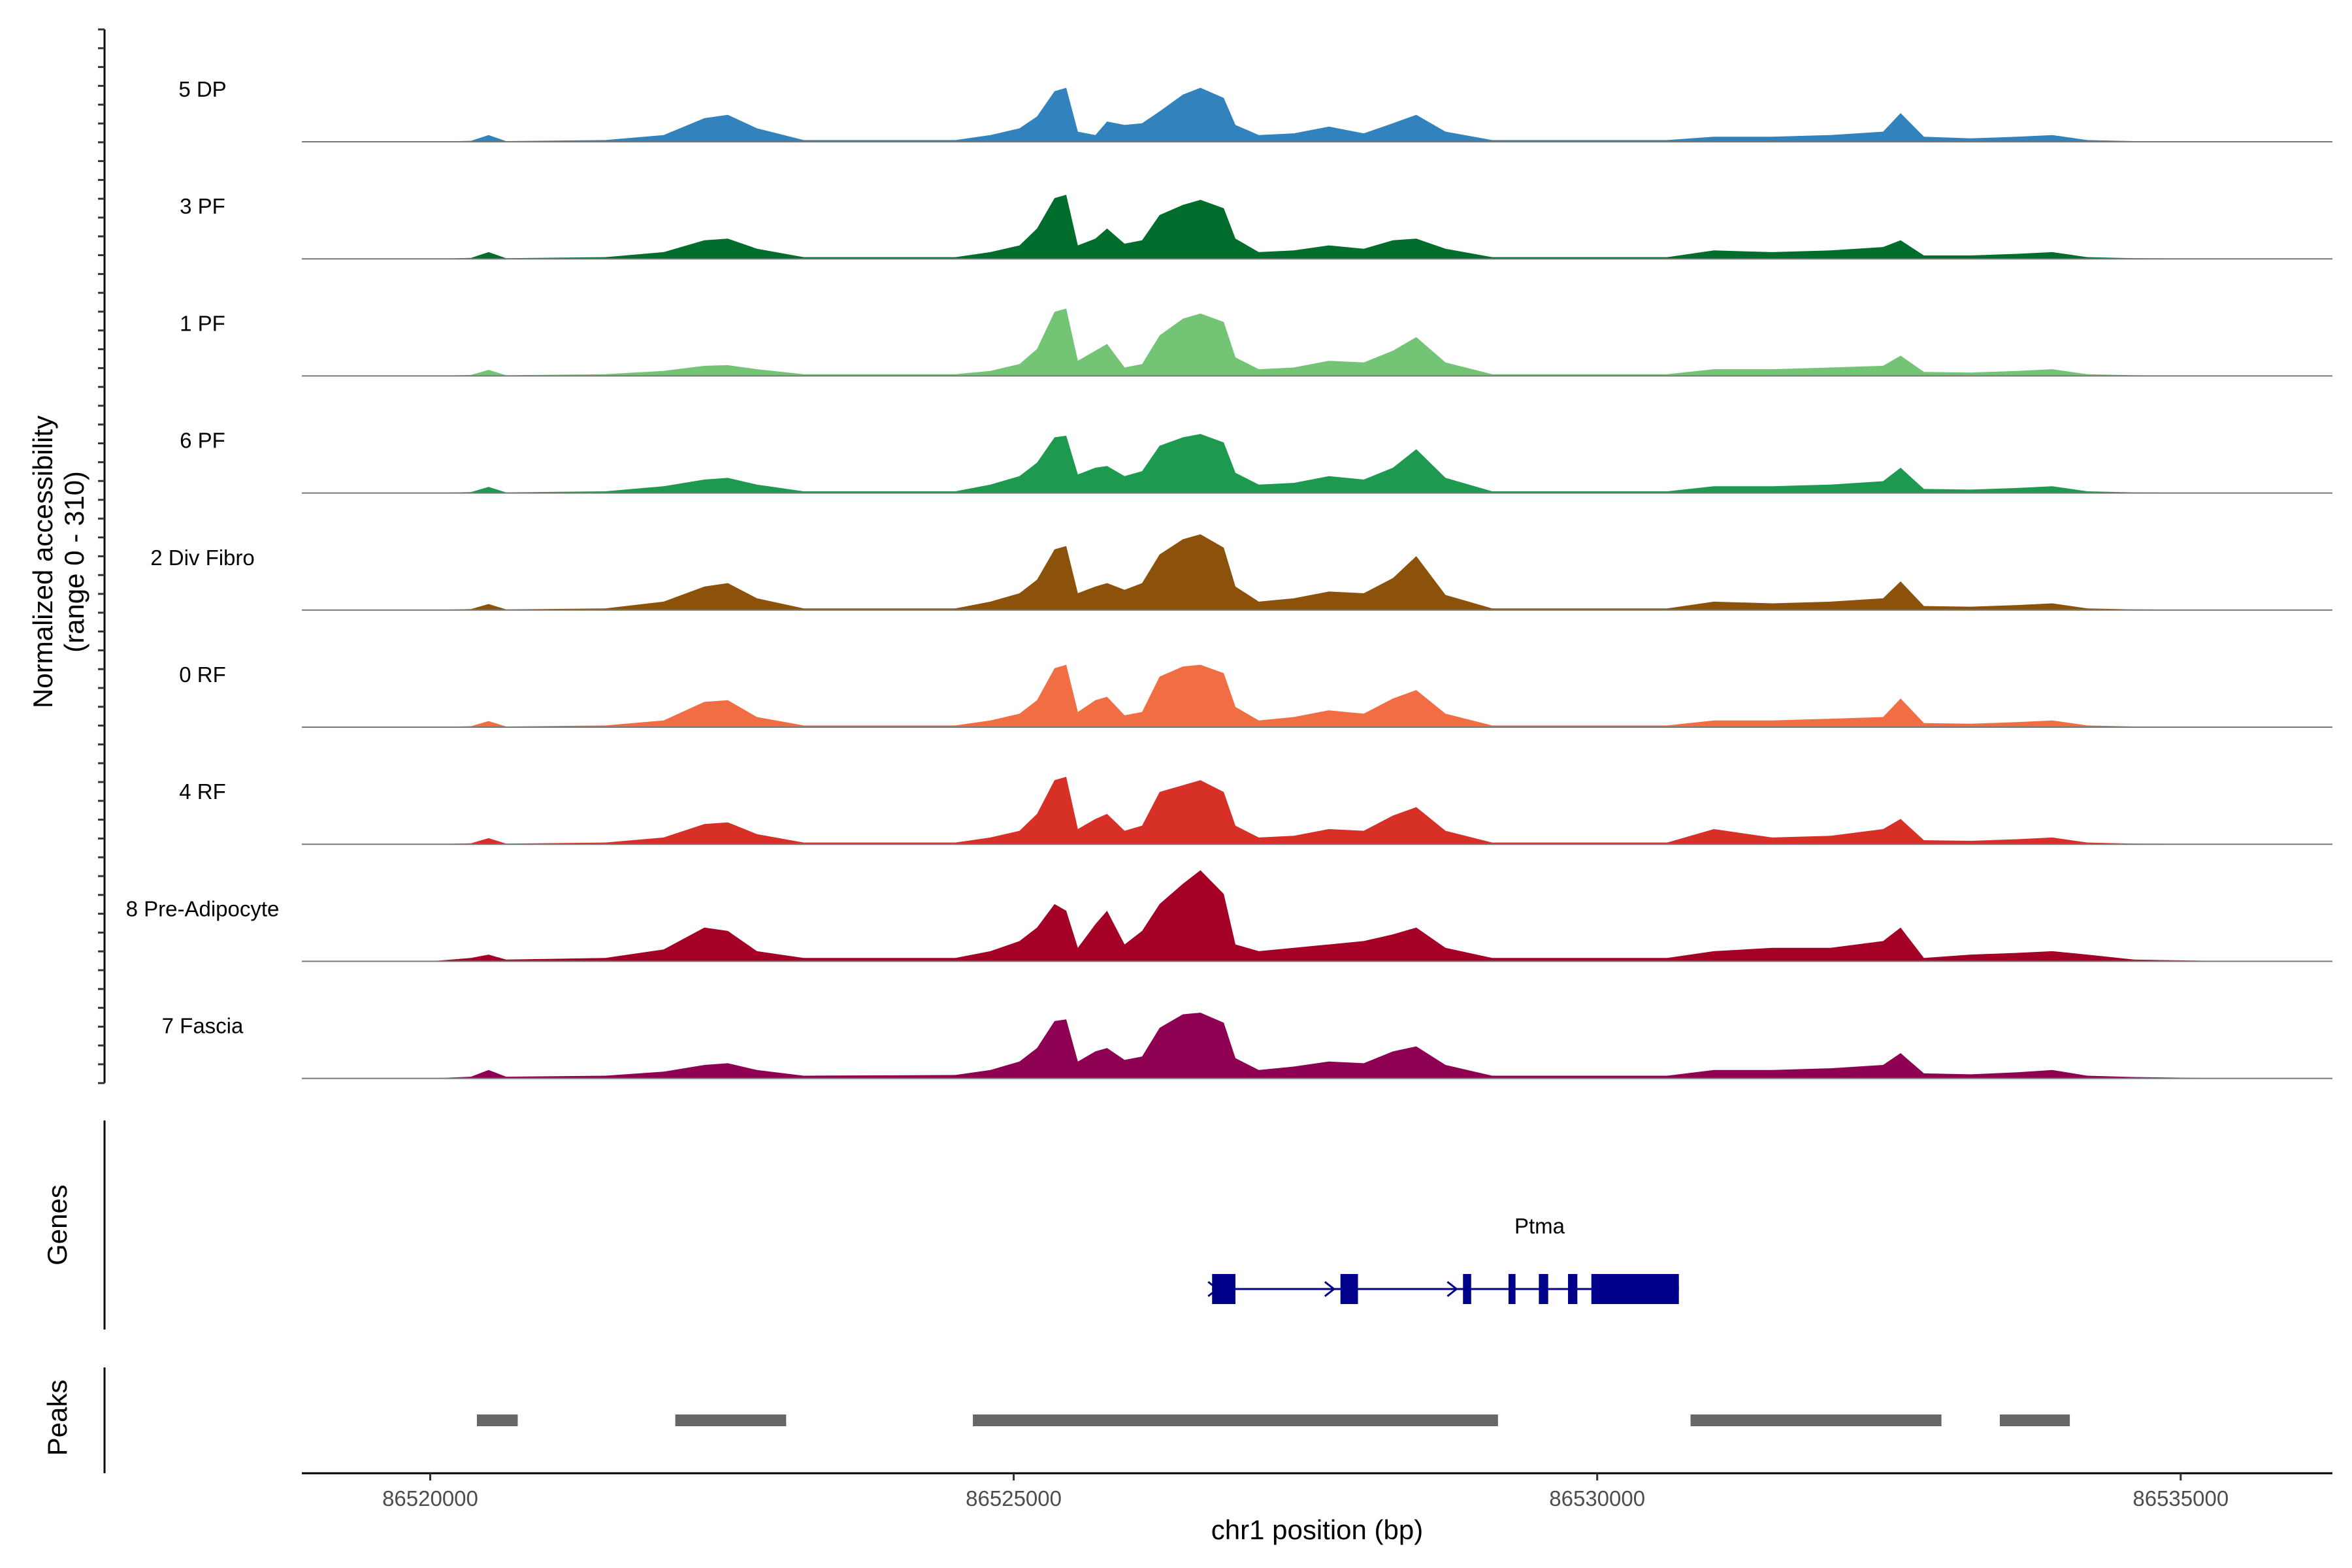 The width and height of the screenshot is (2352, 1568). What do you see at coordinates (202, 674) in the screenshot?
I see `track-label: 0 RF` at bounding box center [202, 674].